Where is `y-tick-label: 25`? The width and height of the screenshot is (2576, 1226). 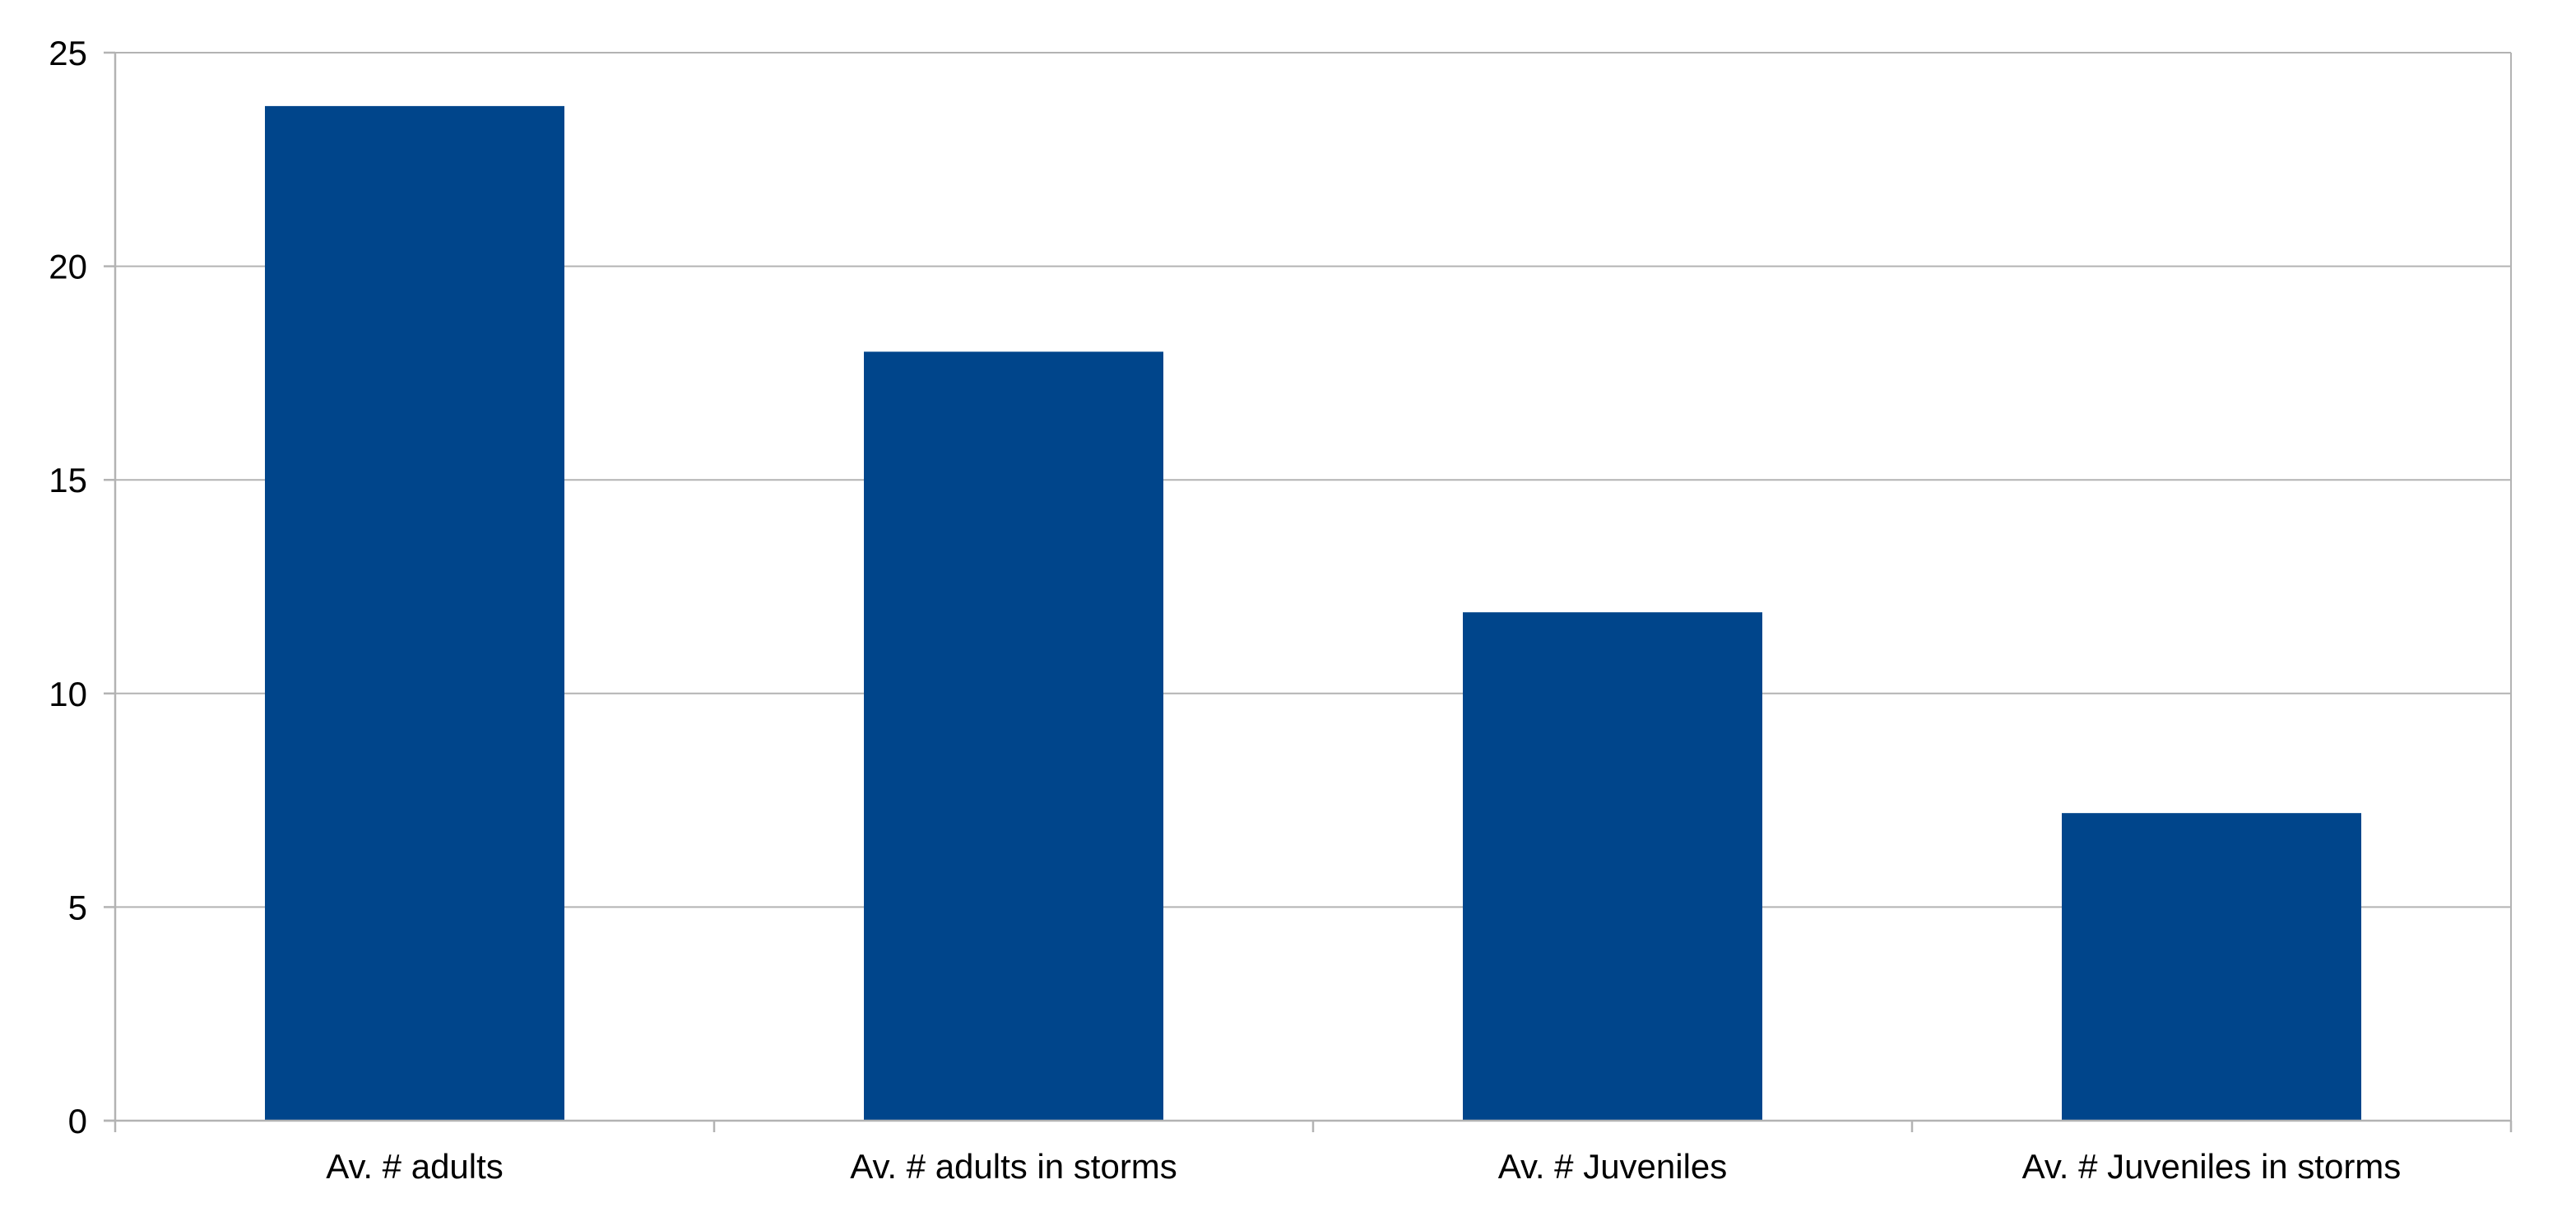
y-tick-label: 25 is located at coordinates (68, 53).